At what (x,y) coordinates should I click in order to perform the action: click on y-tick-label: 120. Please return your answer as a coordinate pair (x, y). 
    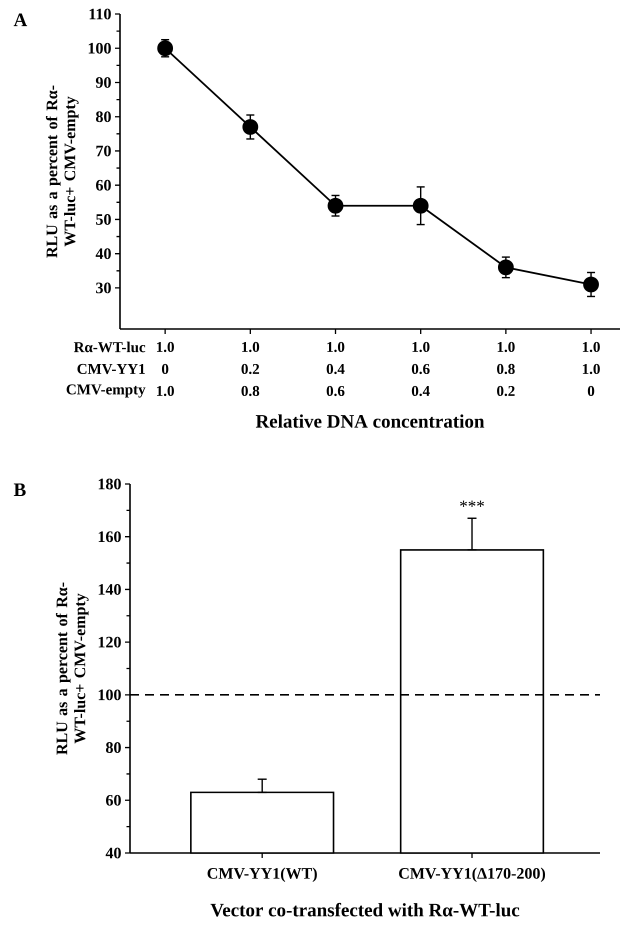
    Looking at the image, I should click on (109, 642).